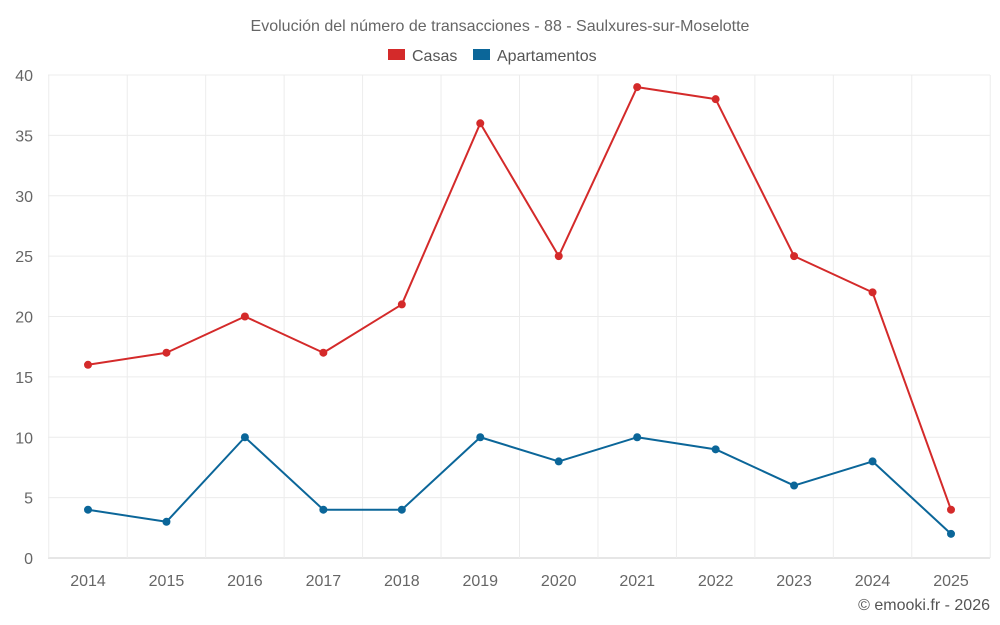 The image size is (1000, 625). I want to click on y-tick-label: 0, so click(28, 559).